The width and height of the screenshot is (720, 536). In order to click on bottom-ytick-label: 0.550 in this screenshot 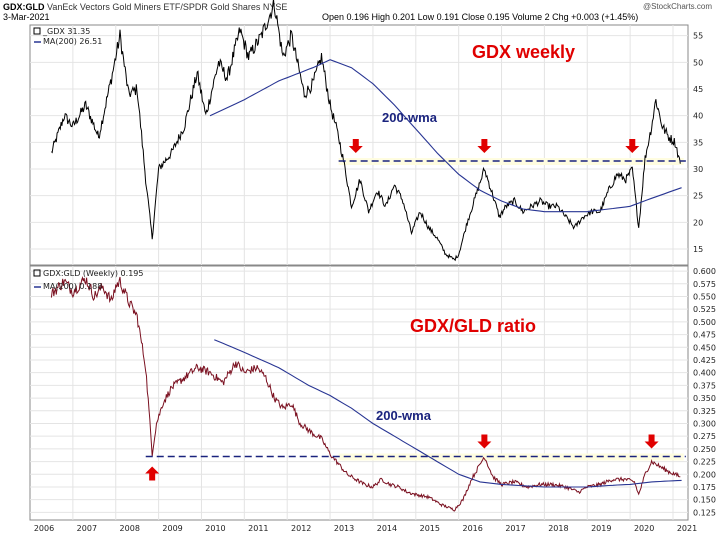, I will do `click(704, 296)`.